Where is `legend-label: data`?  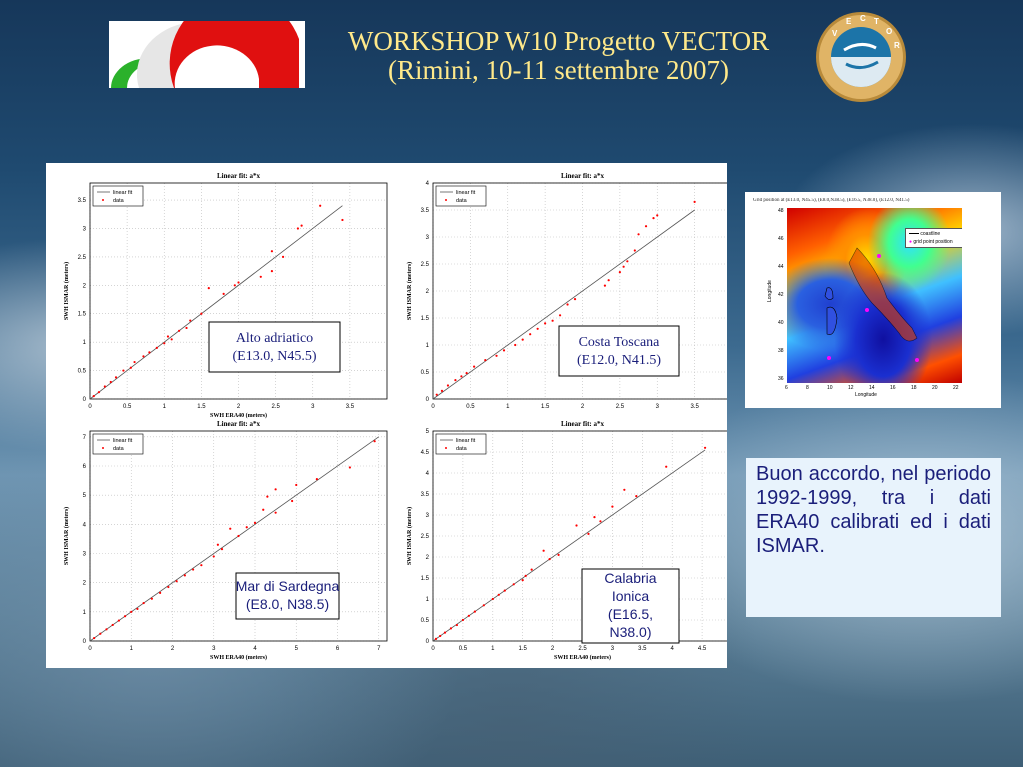
legend-label: data is located at coordinates (462, 201).